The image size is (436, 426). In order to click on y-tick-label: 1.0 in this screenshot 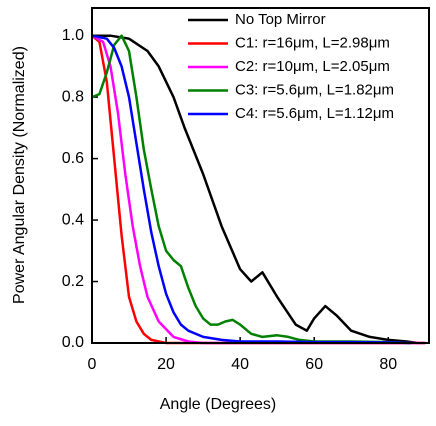, I will do `click(73, 35)`.